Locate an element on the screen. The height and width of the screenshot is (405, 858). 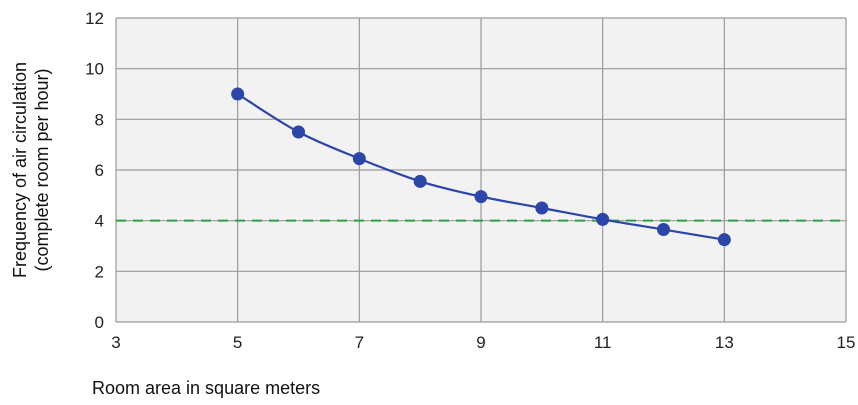
x-tick-label-5: 5 is located at coordinates (237, 342).